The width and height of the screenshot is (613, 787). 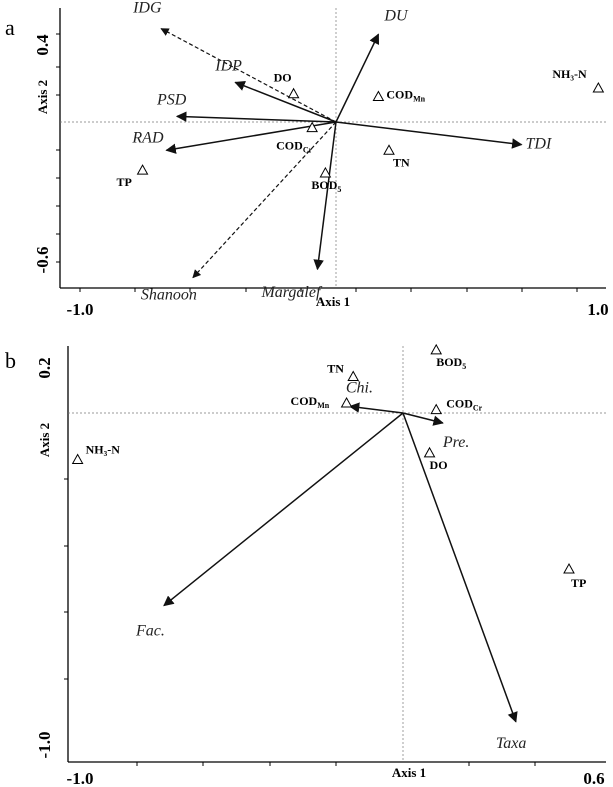 I want to click on vector-arrow-idp, so click(x=285, y=101).